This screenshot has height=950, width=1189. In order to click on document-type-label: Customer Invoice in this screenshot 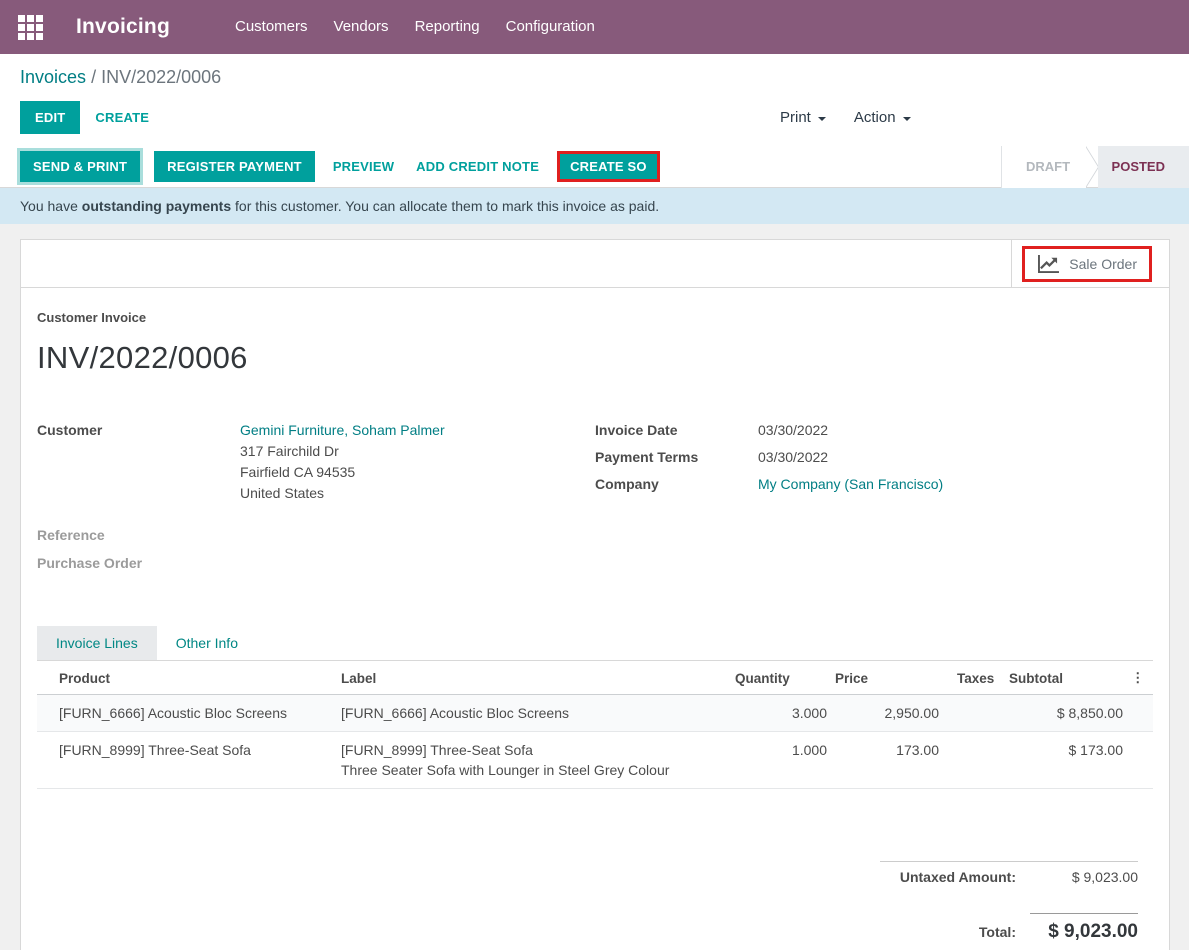, I will do `click(92, 317)`.